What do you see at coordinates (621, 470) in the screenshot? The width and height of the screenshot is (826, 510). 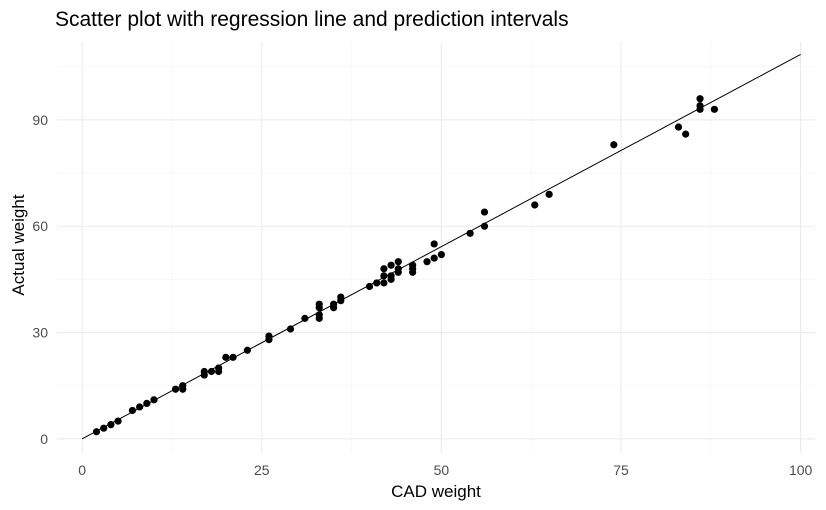 I see `x-tick-label: 75` at bounding box center [621, 470].